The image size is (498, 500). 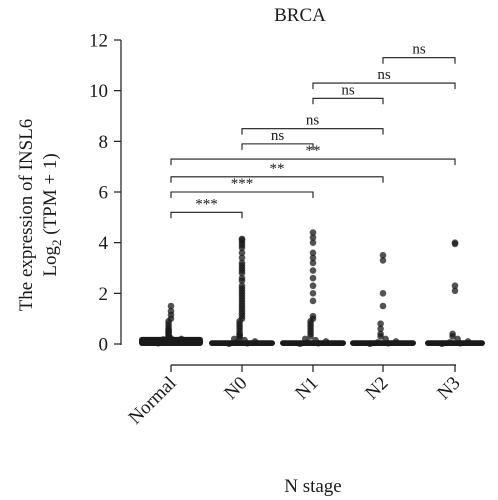 I want to click on x-tick-label: N2, so click(x=376, y=388).